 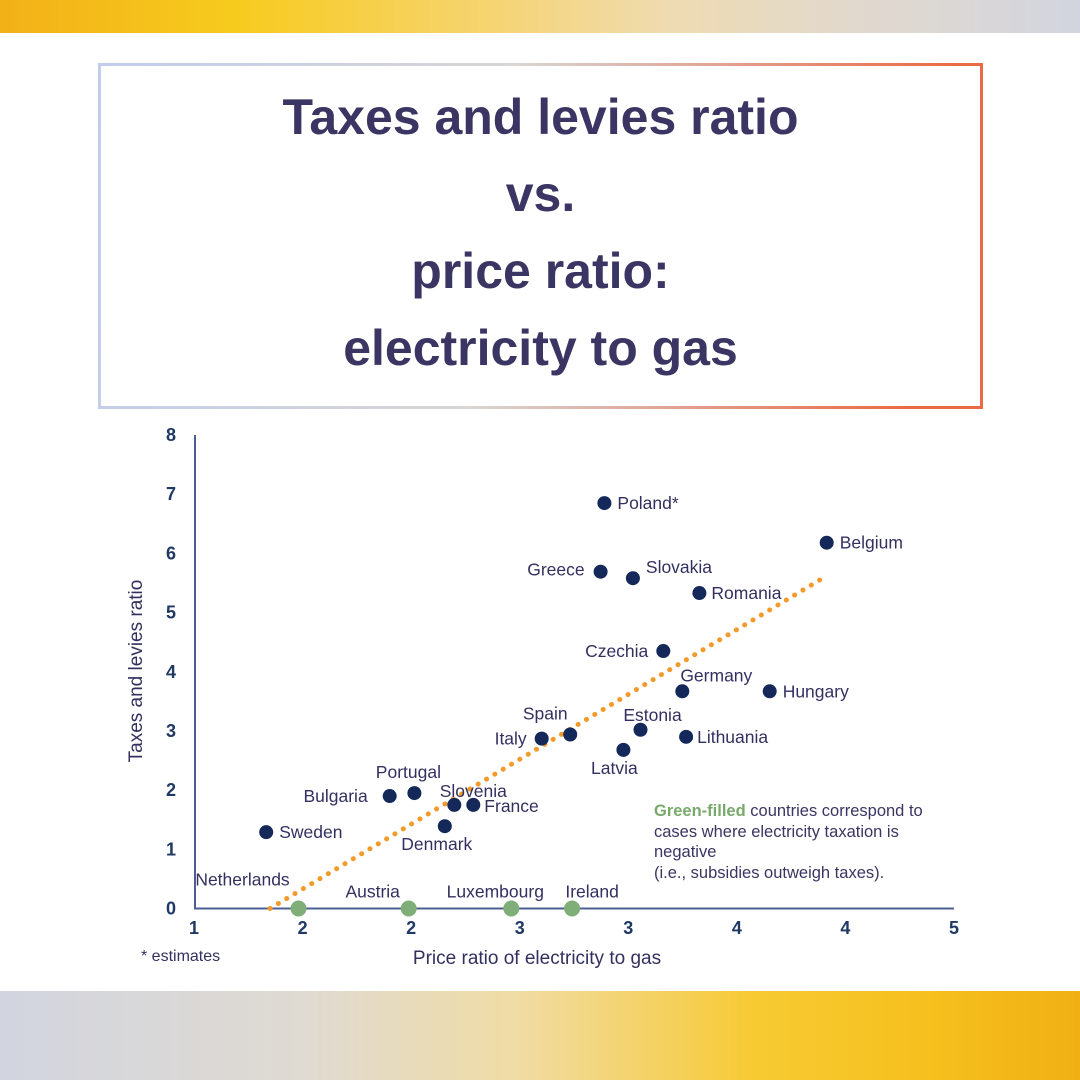 What do you see at coordinates (699, 593) in the screenshot?
I see `point-romania` at bounding box center [699, 593].